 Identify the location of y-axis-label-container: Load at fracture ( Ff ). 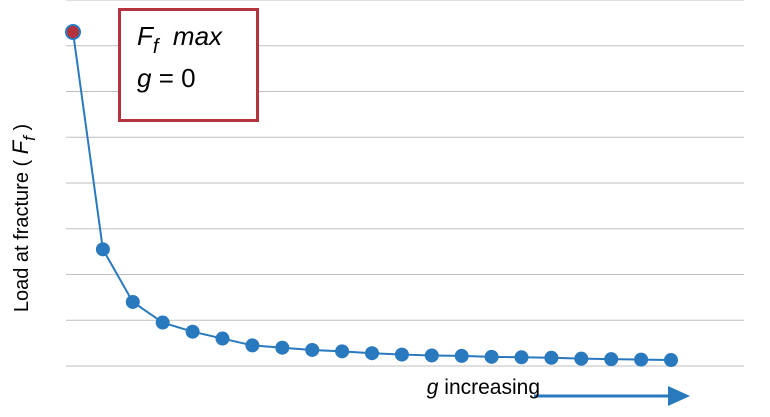
(22, 206).